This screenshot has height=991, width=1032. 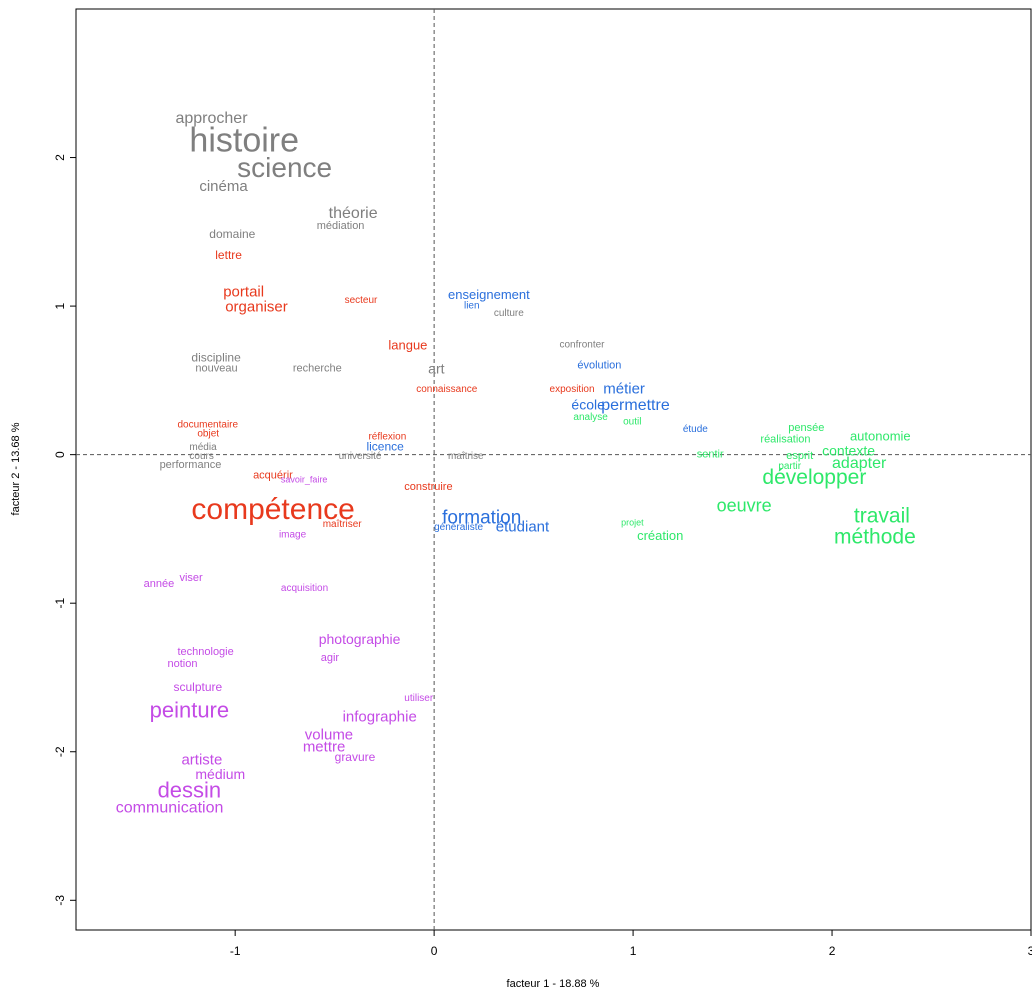 What do you see at coordinates (191, 578) in the screenshot?
I see `word-point: viser` at bounding box center [191, 578].